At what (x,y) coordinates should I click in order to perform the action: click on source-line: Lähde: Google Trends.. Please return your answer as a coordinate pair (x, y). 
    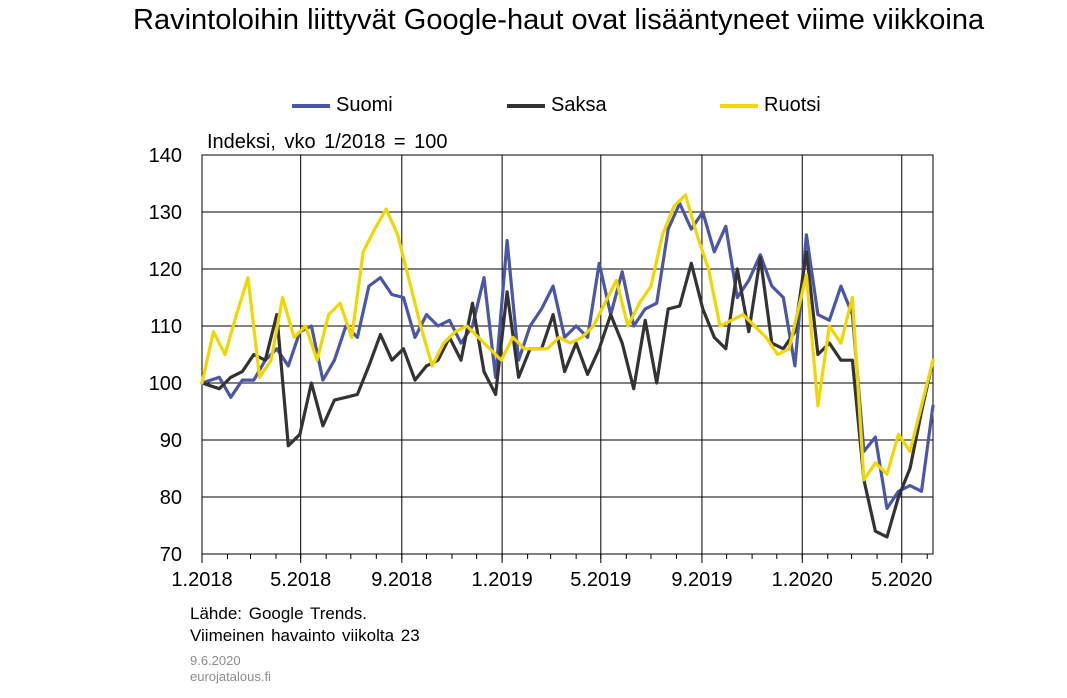
    Looking at the image, I should click on (278, 613).